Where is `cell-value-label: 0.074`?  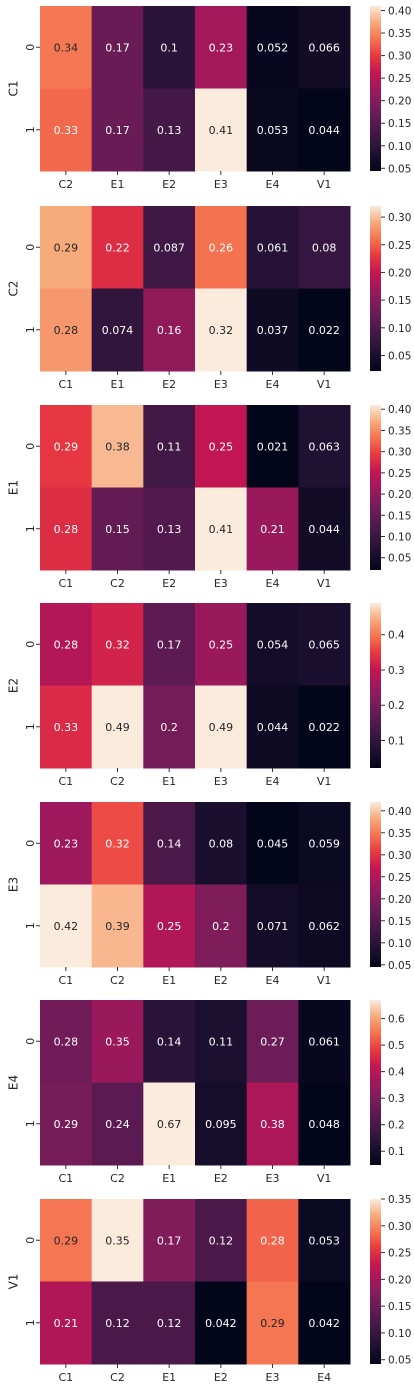
cell-value-label: 0.074 is located at coordinates (118, 330).